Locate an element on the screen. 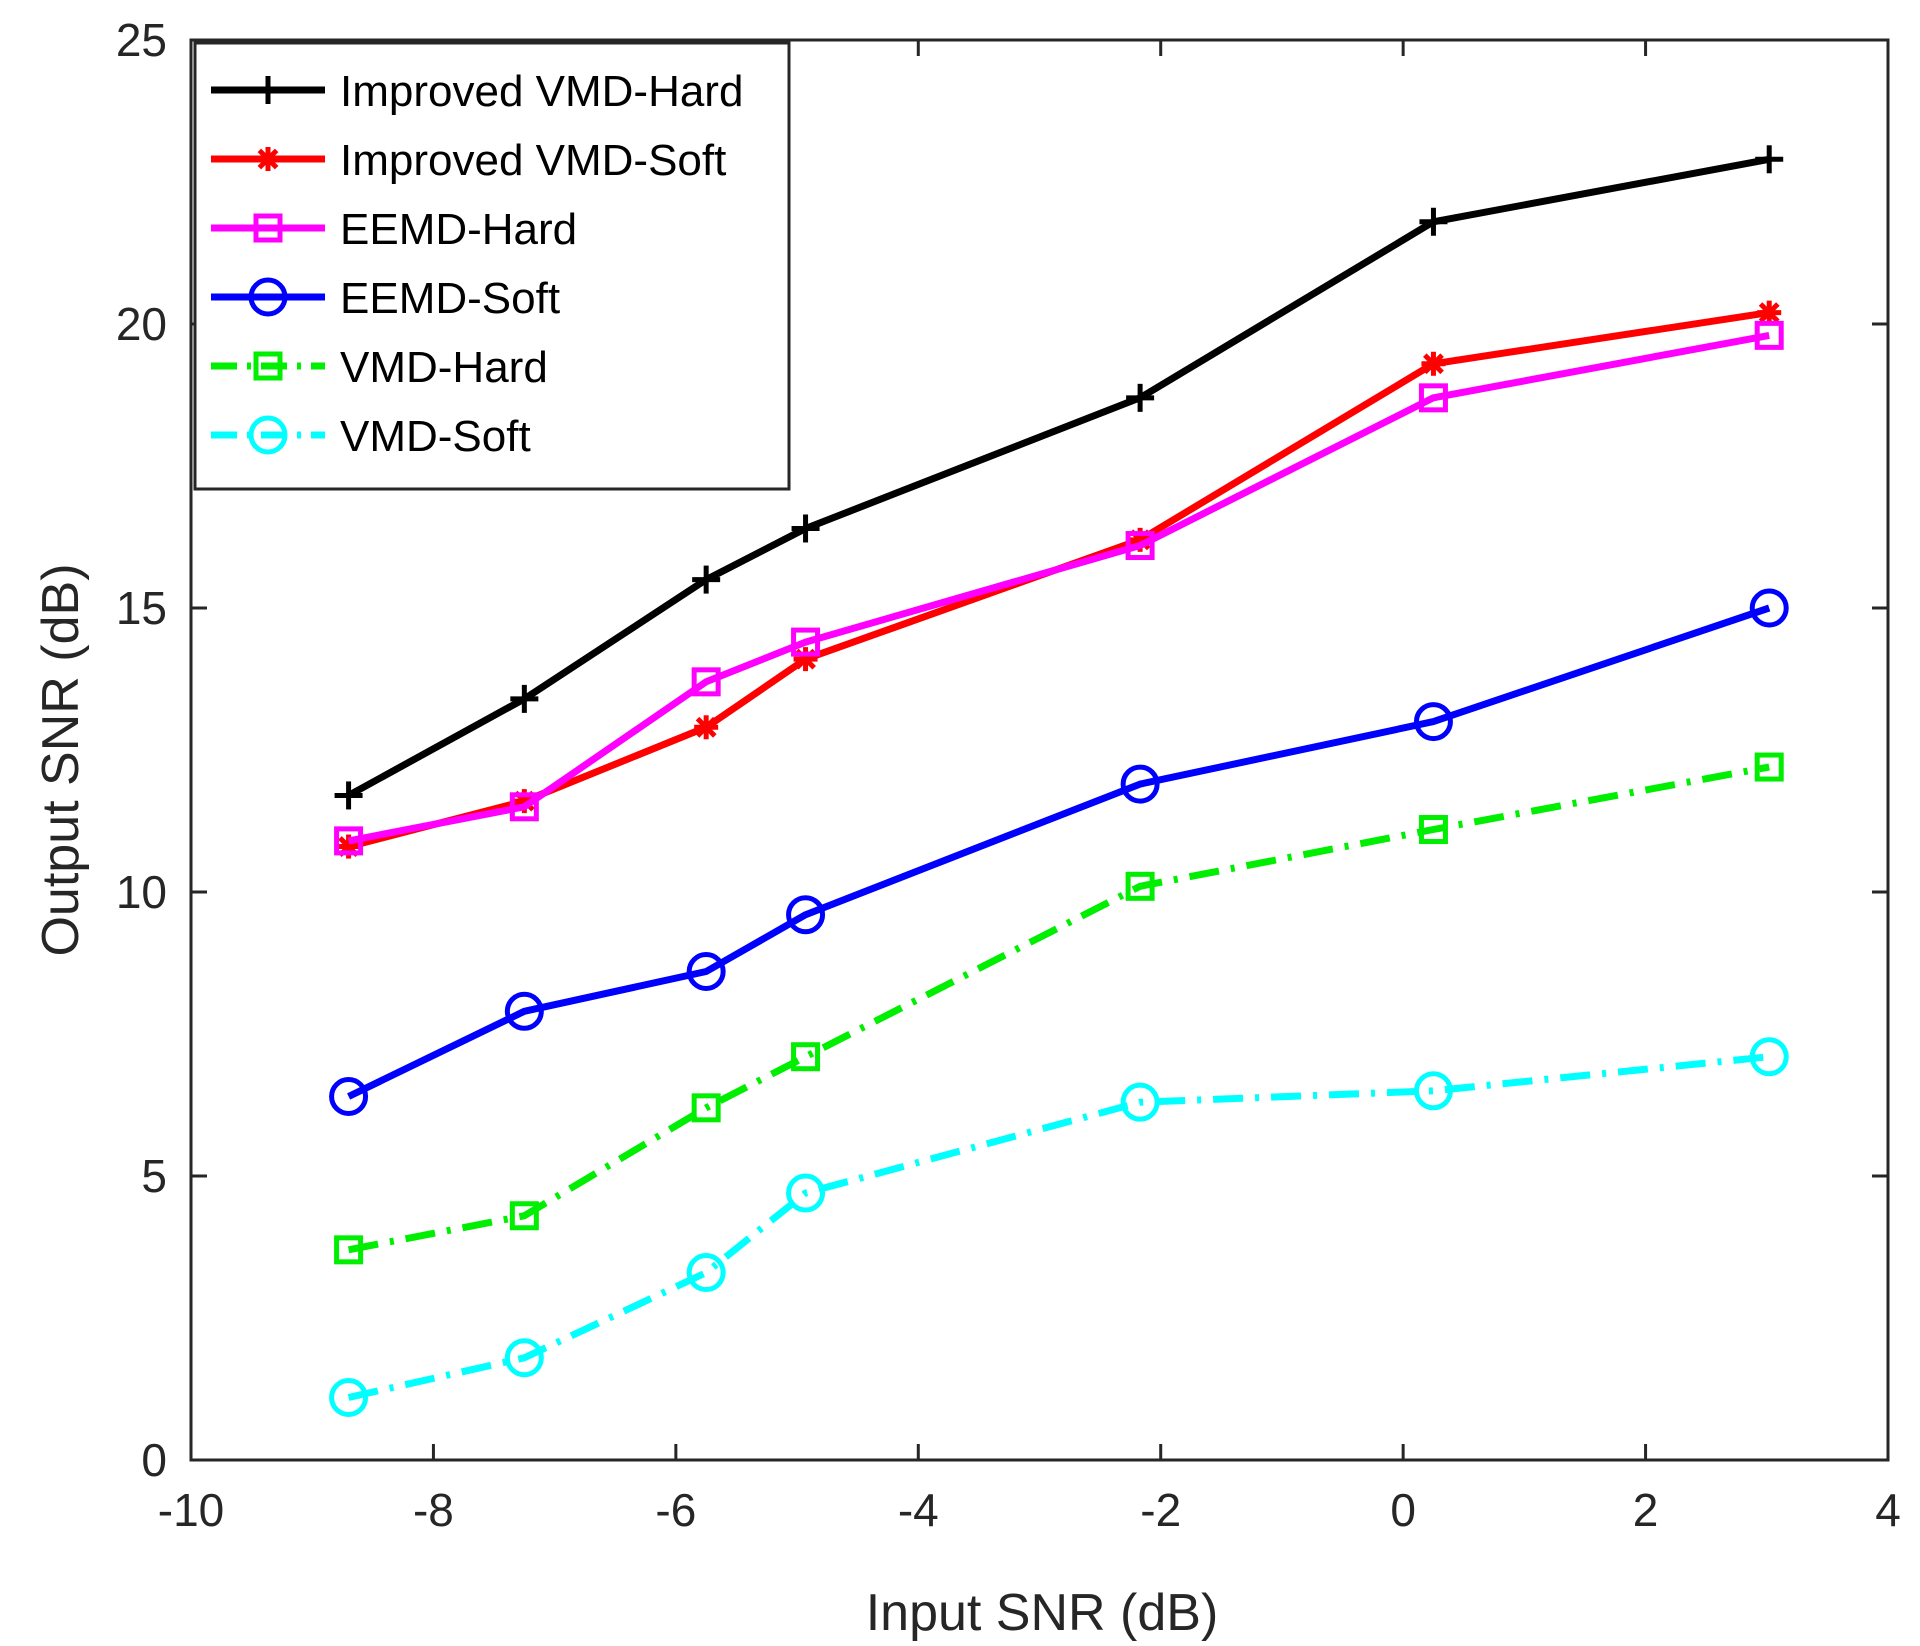 The image size is (1920, 1646). x-tick-label: 2 is located at coordinates (1646, 1510).